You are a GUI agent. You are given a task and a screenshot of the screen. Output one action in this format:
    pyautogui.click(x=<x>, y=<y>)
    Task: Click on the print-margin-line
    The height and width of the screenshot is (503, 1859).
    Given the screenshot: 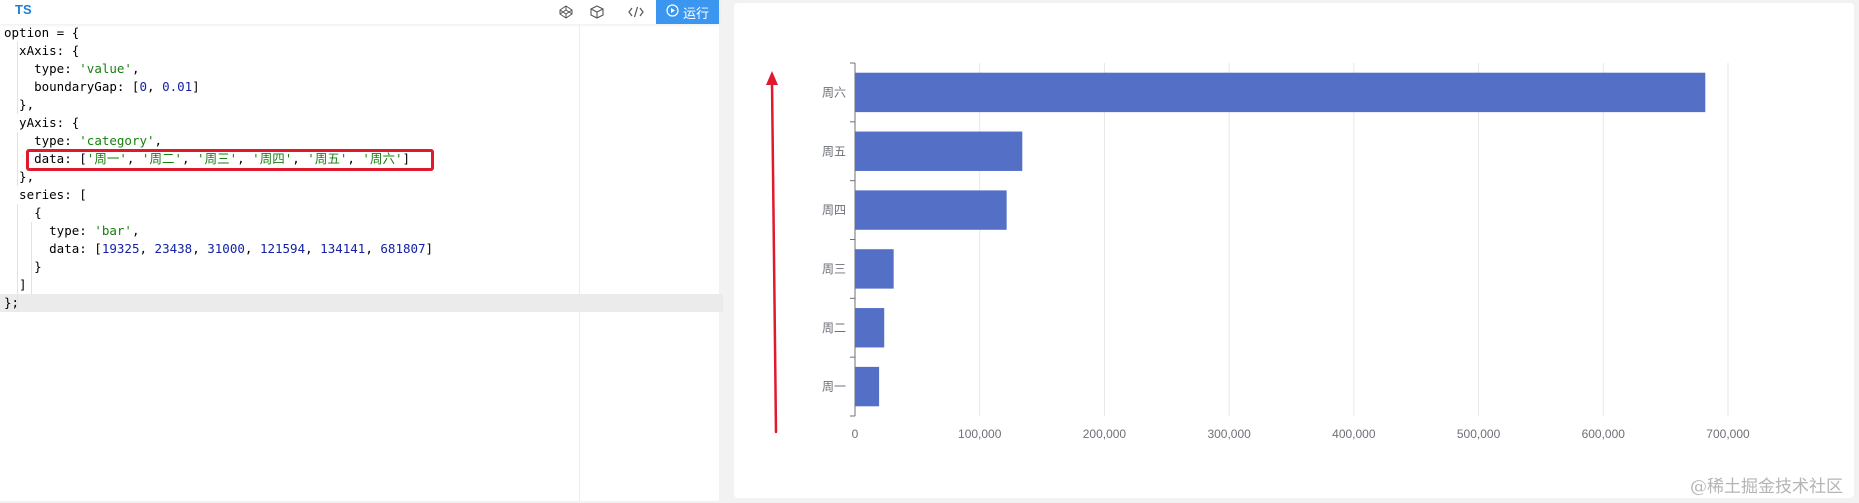 What is the action you would take?
    pyautogui.click(x=579, y=262)
    